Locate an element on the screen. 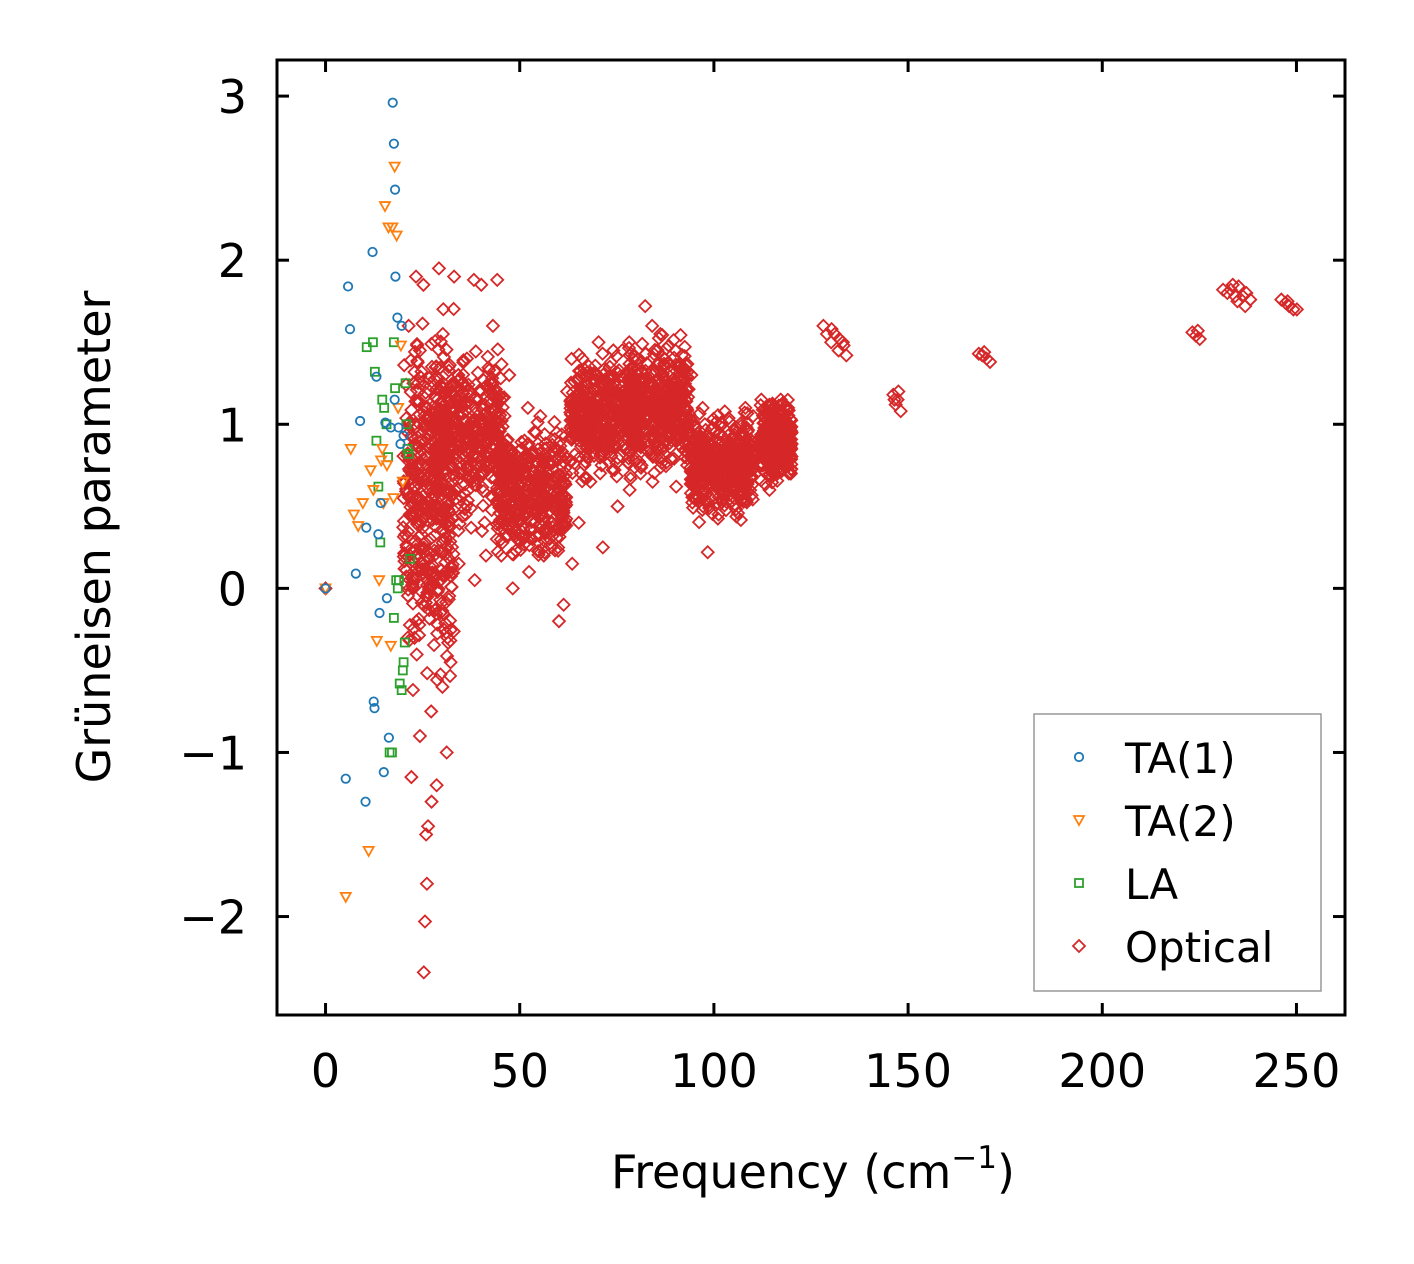 This screenshot has height=1264, width=1414. series-ta2 is located at coordinates (364, 532).